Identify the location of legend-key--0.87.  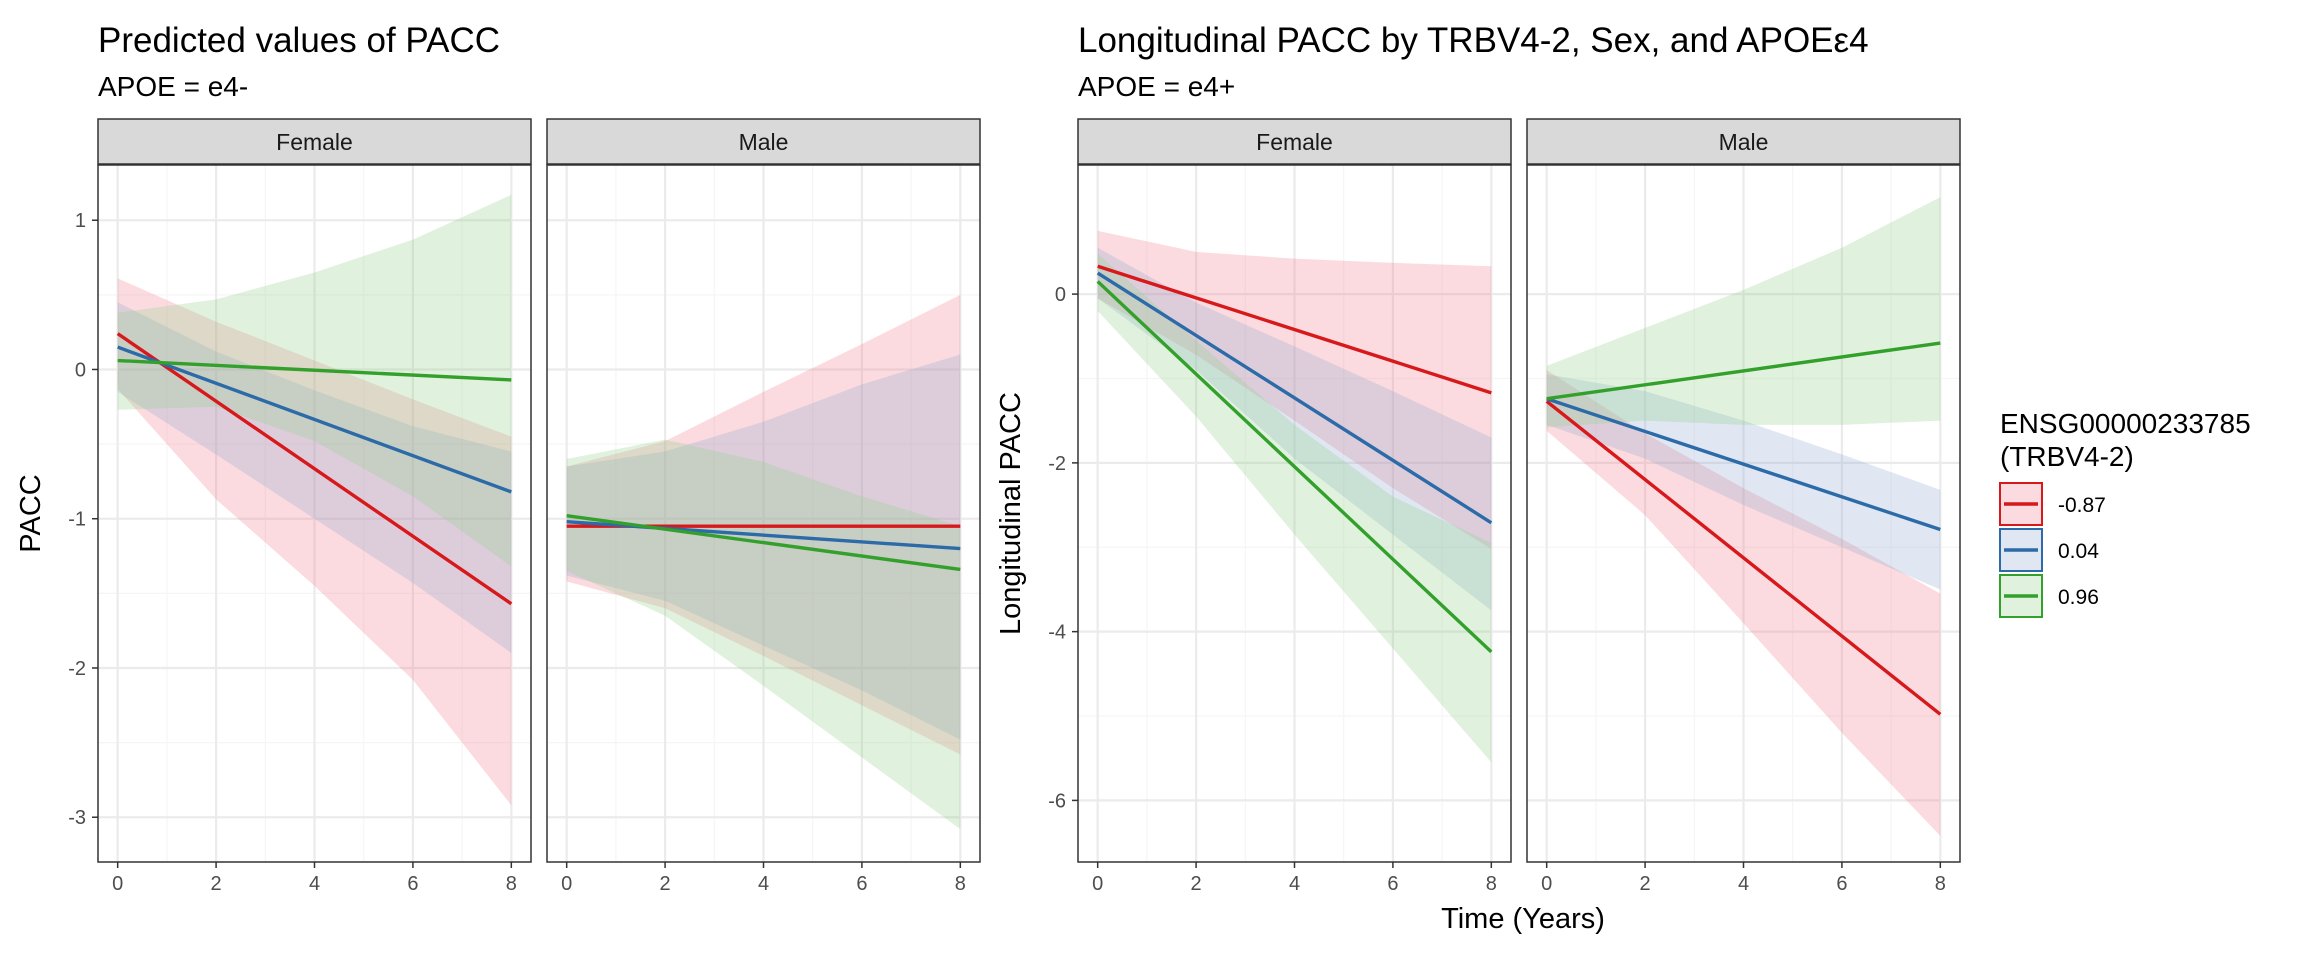
(2021, 504).